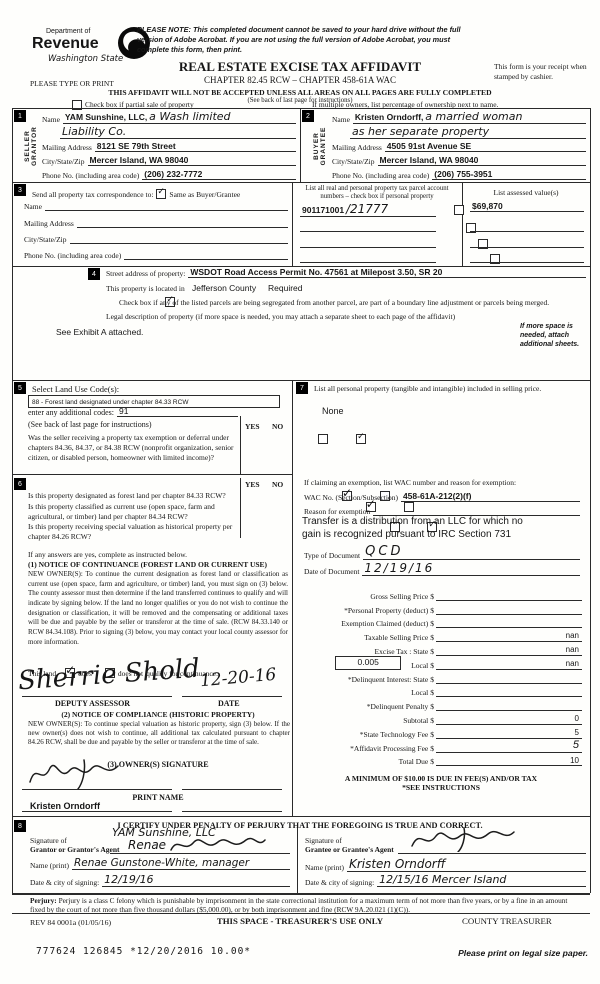 This screenshot has width=600, height=984. What do you see at coordinates (509, 761) in the screenshot?
I see `fee-total-field: 10` at bounding box center [509, 761].